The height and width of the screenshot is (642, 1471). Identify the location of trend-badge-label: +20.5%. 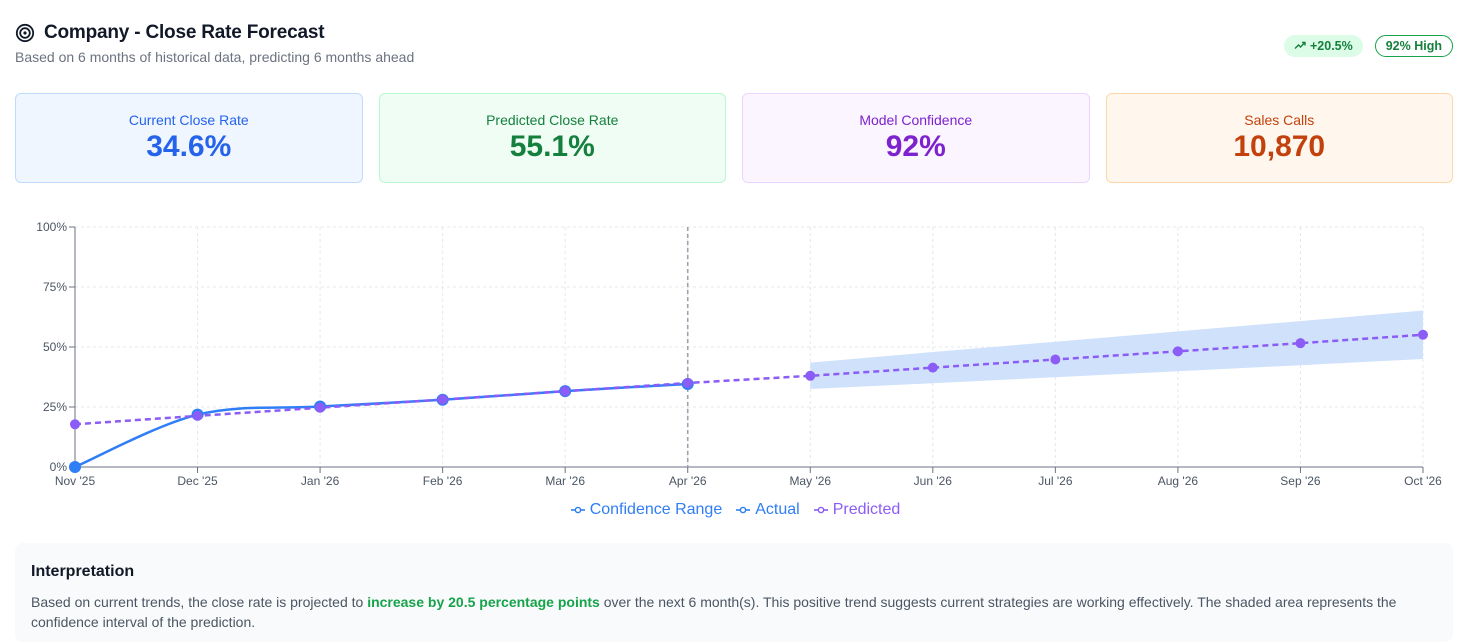
(1331, 46).